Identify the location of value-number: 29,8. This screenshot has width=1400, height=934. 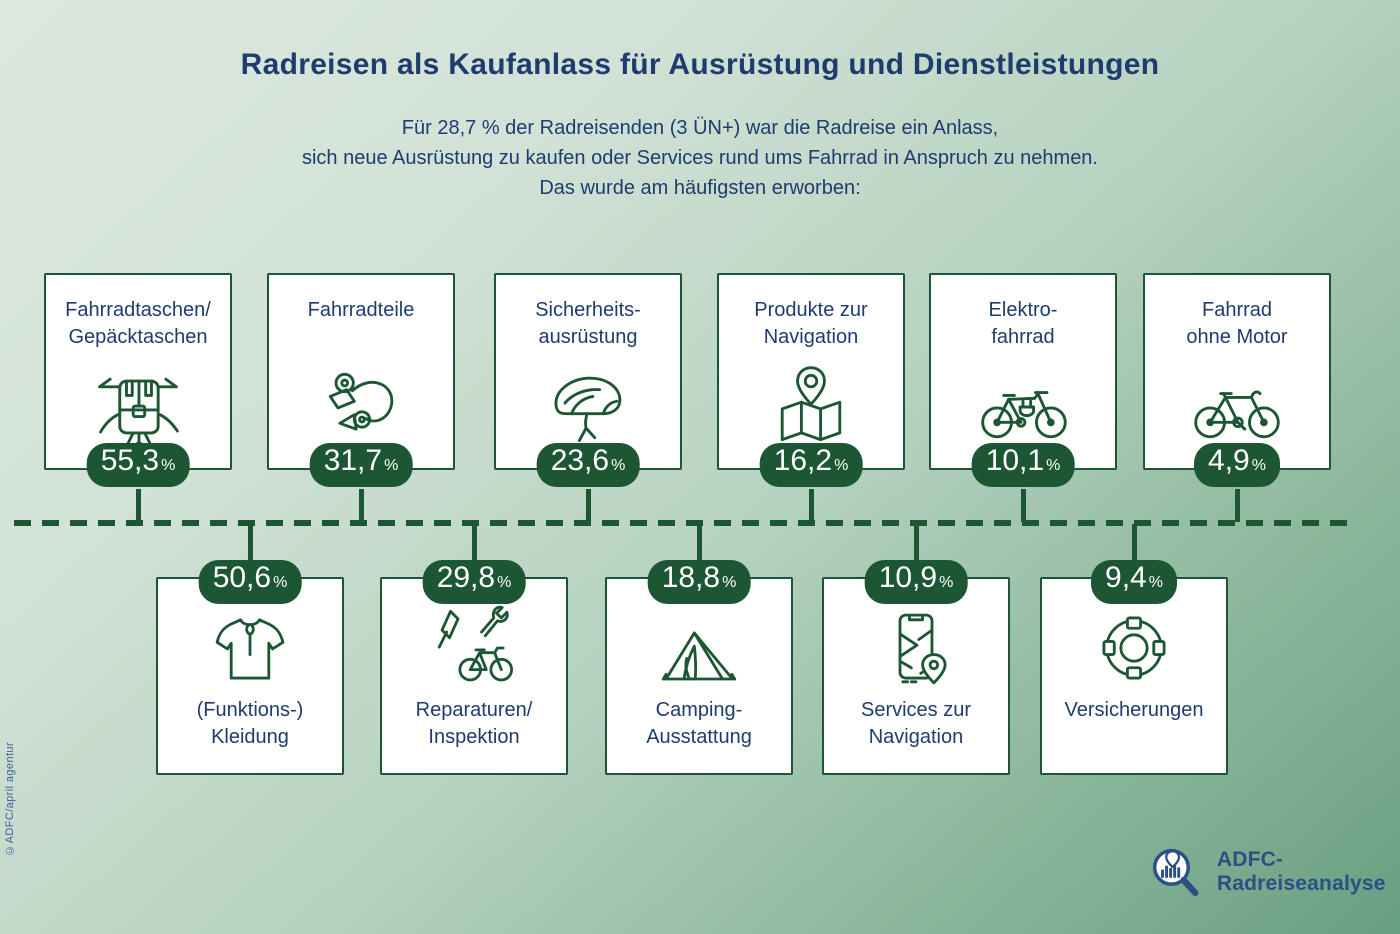
(466, 577).